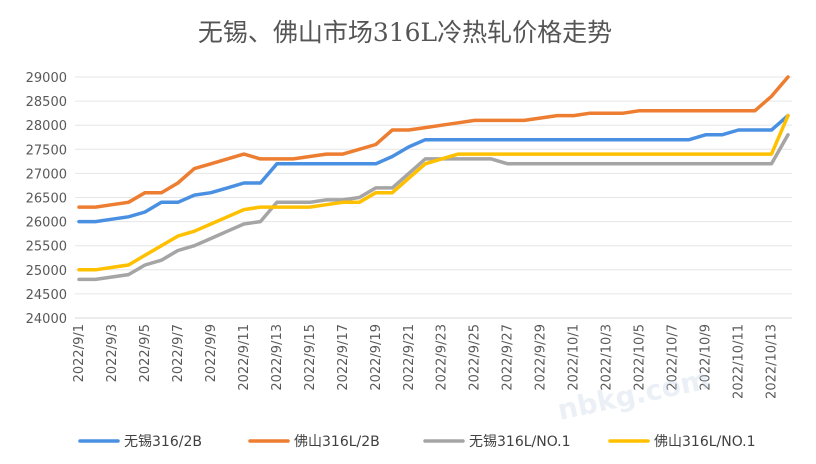 This screenshot has height=464, width=816. Describe the element at coordinates (46, 174) in the screenshot. I see `y-tick-label: 27000` at that location.